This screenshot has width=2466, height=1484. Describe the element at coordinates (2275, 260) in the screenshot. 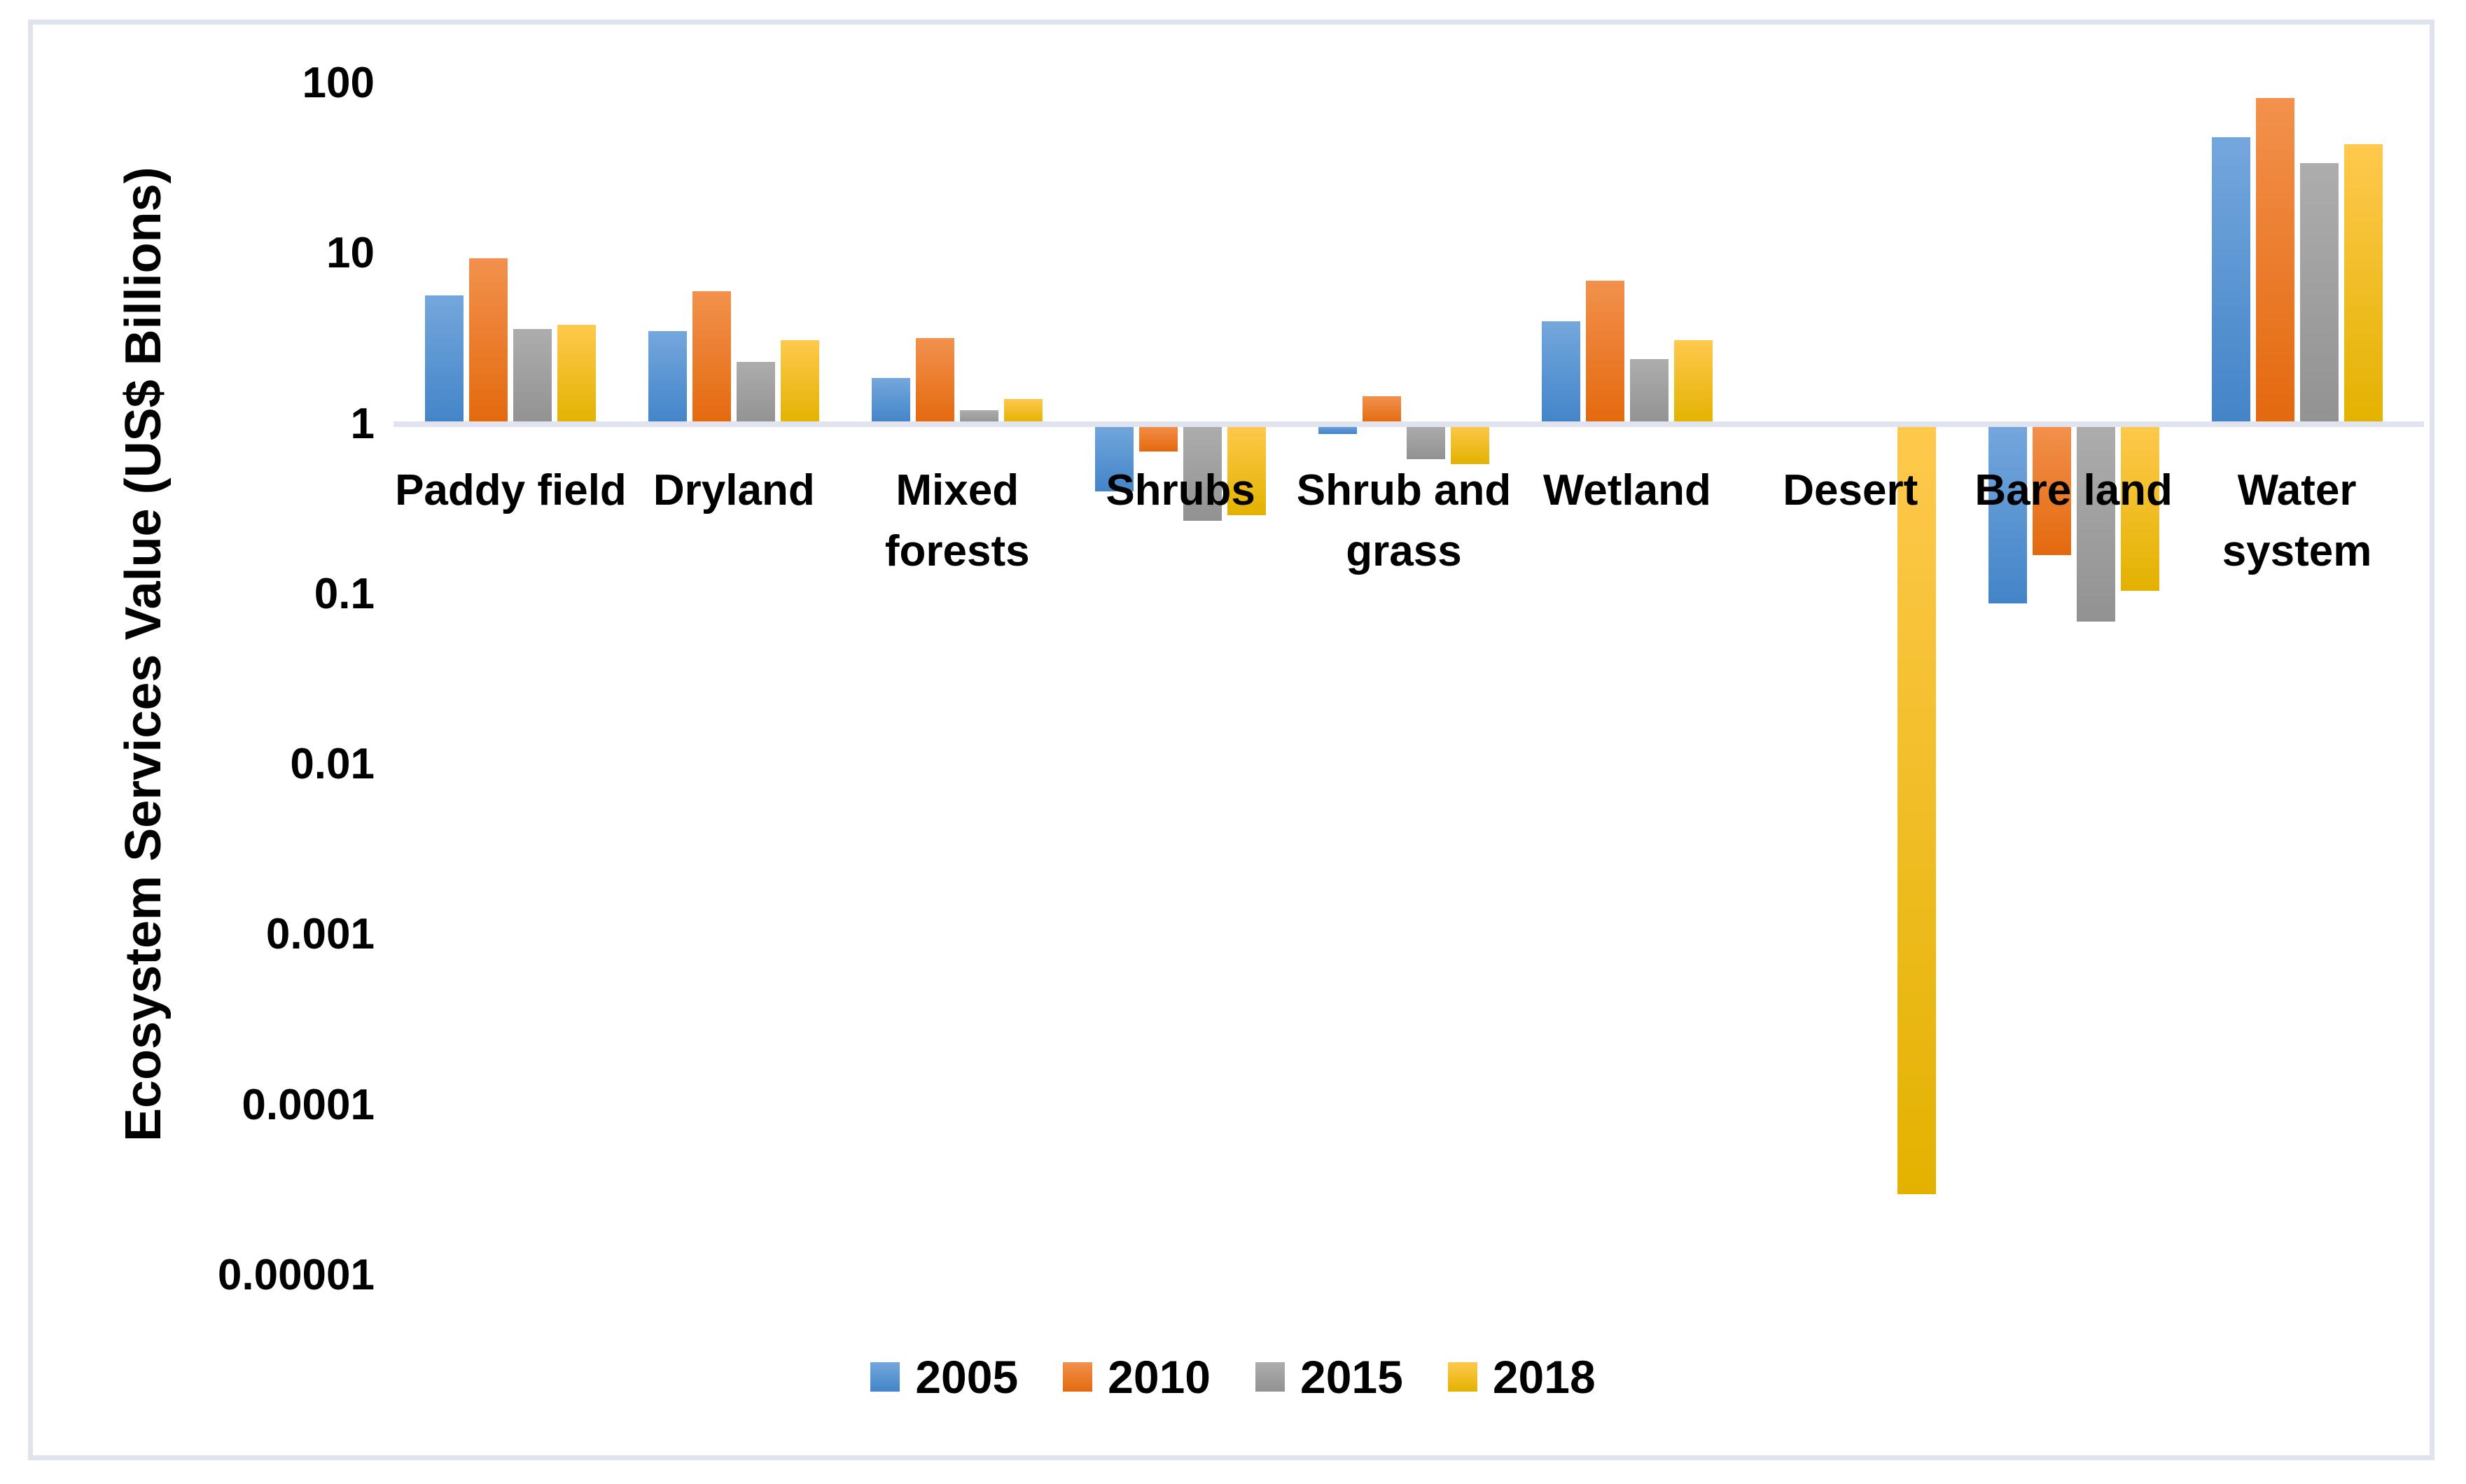

I see `bar-2010-water-system` at that location.